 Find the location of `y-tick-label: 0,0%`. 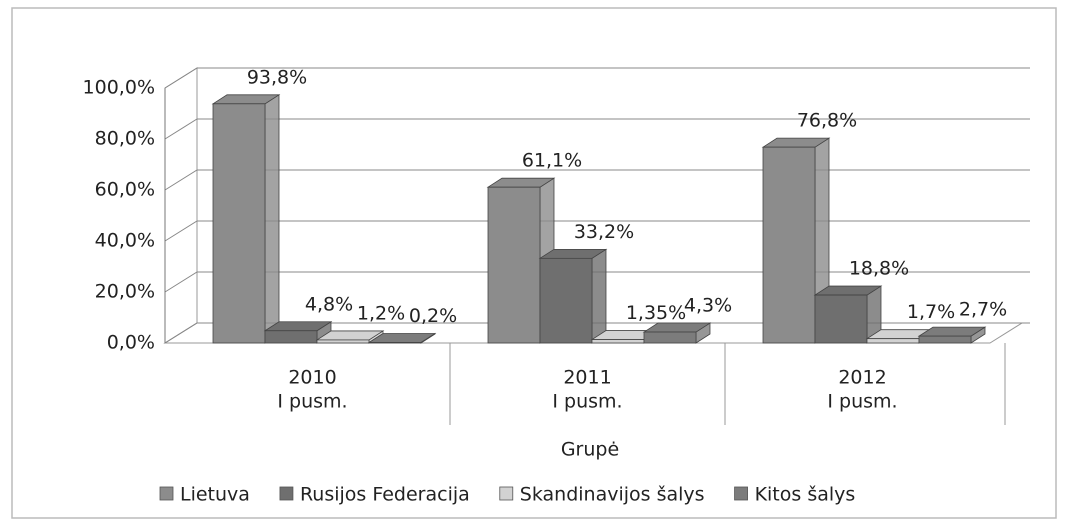

y-tick-label: 0,0% is located at coordinates (131, 343).